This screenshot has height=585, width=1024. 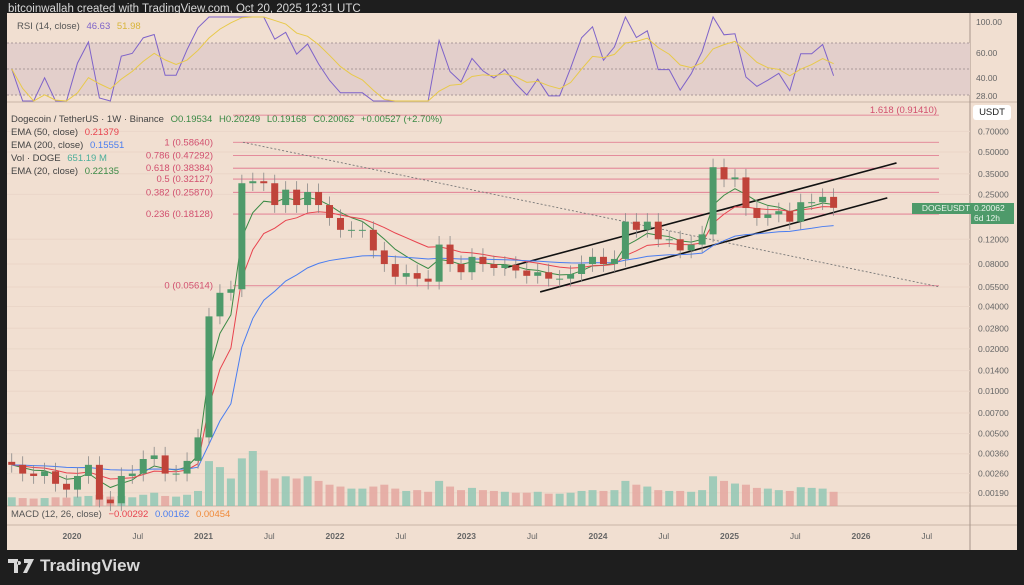 I want to click on price-axis-tick: 0.70000, so click(x=993, y=131).